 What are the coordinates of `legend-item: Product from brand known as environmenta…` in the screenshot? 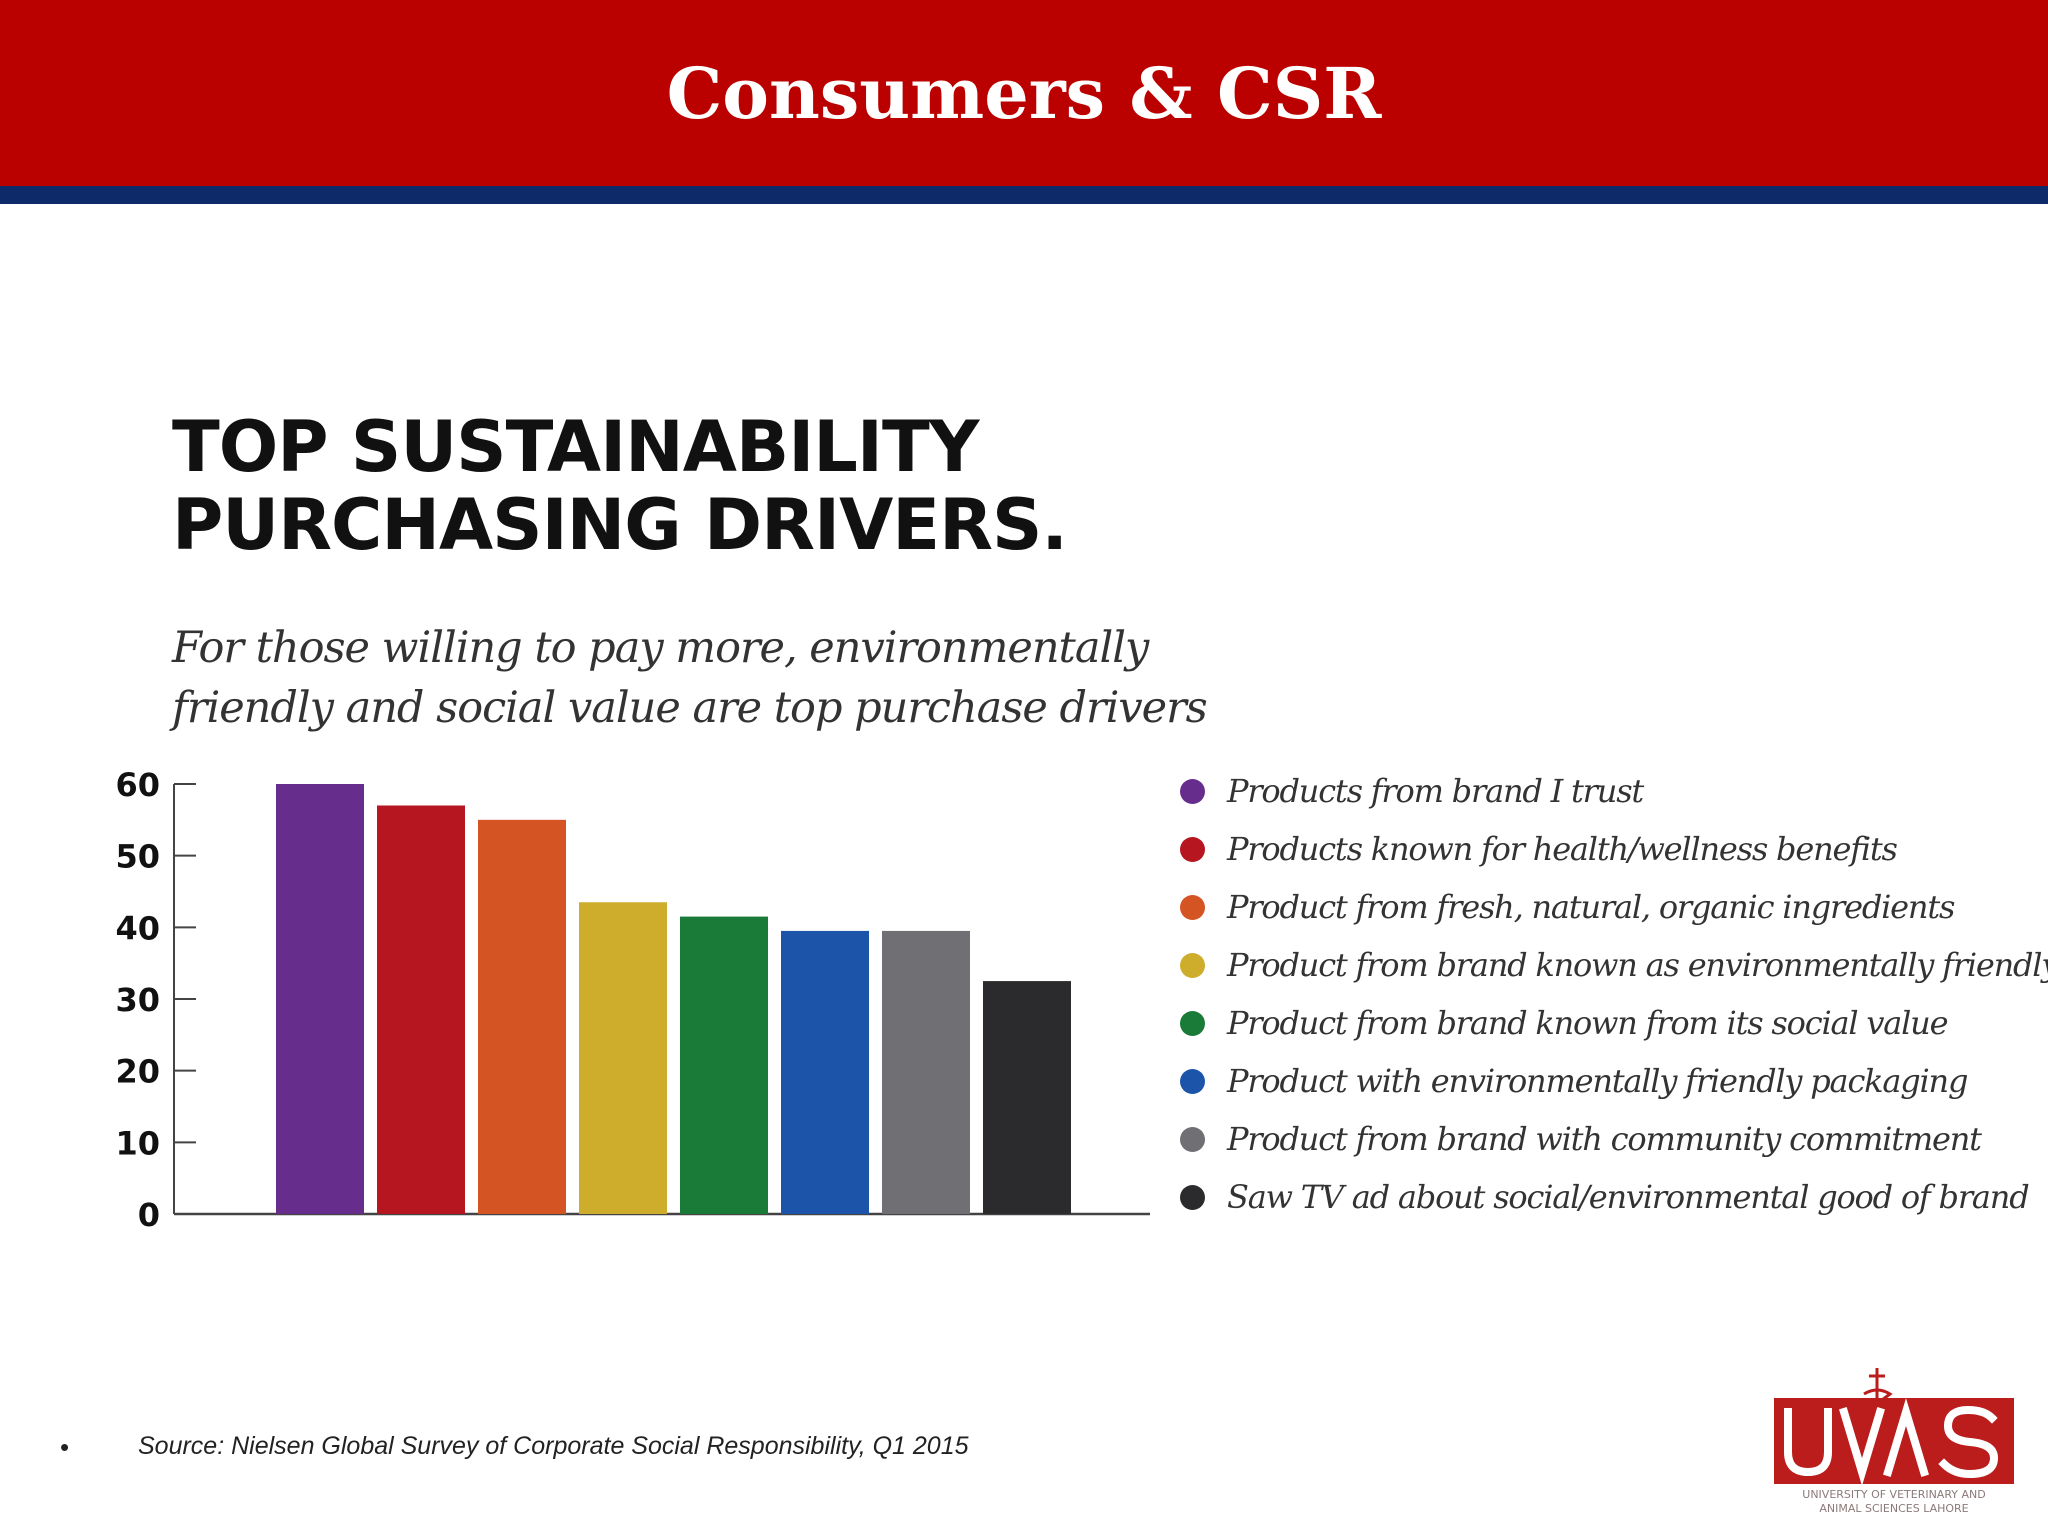 It's located at (1614, 965).